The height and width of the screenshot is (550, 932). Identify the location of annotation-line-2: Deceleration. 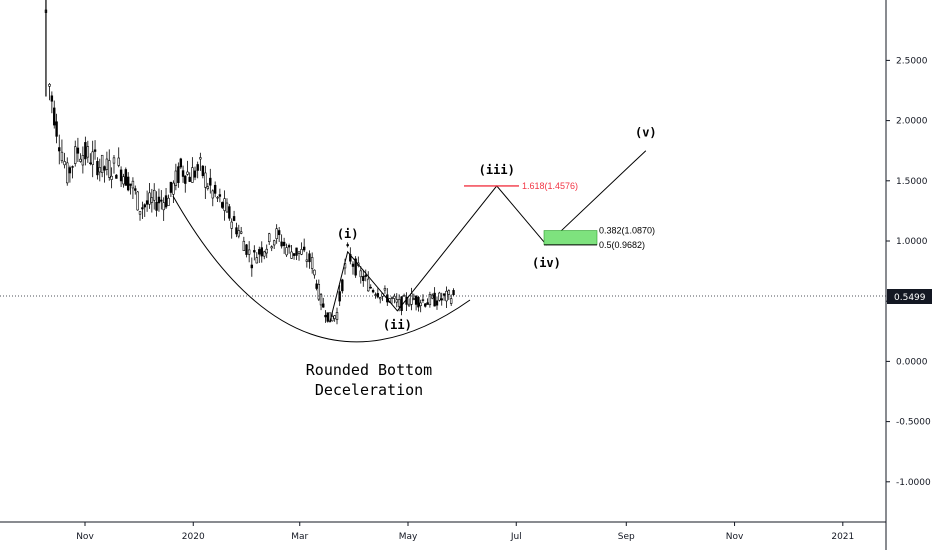
(369, 390).